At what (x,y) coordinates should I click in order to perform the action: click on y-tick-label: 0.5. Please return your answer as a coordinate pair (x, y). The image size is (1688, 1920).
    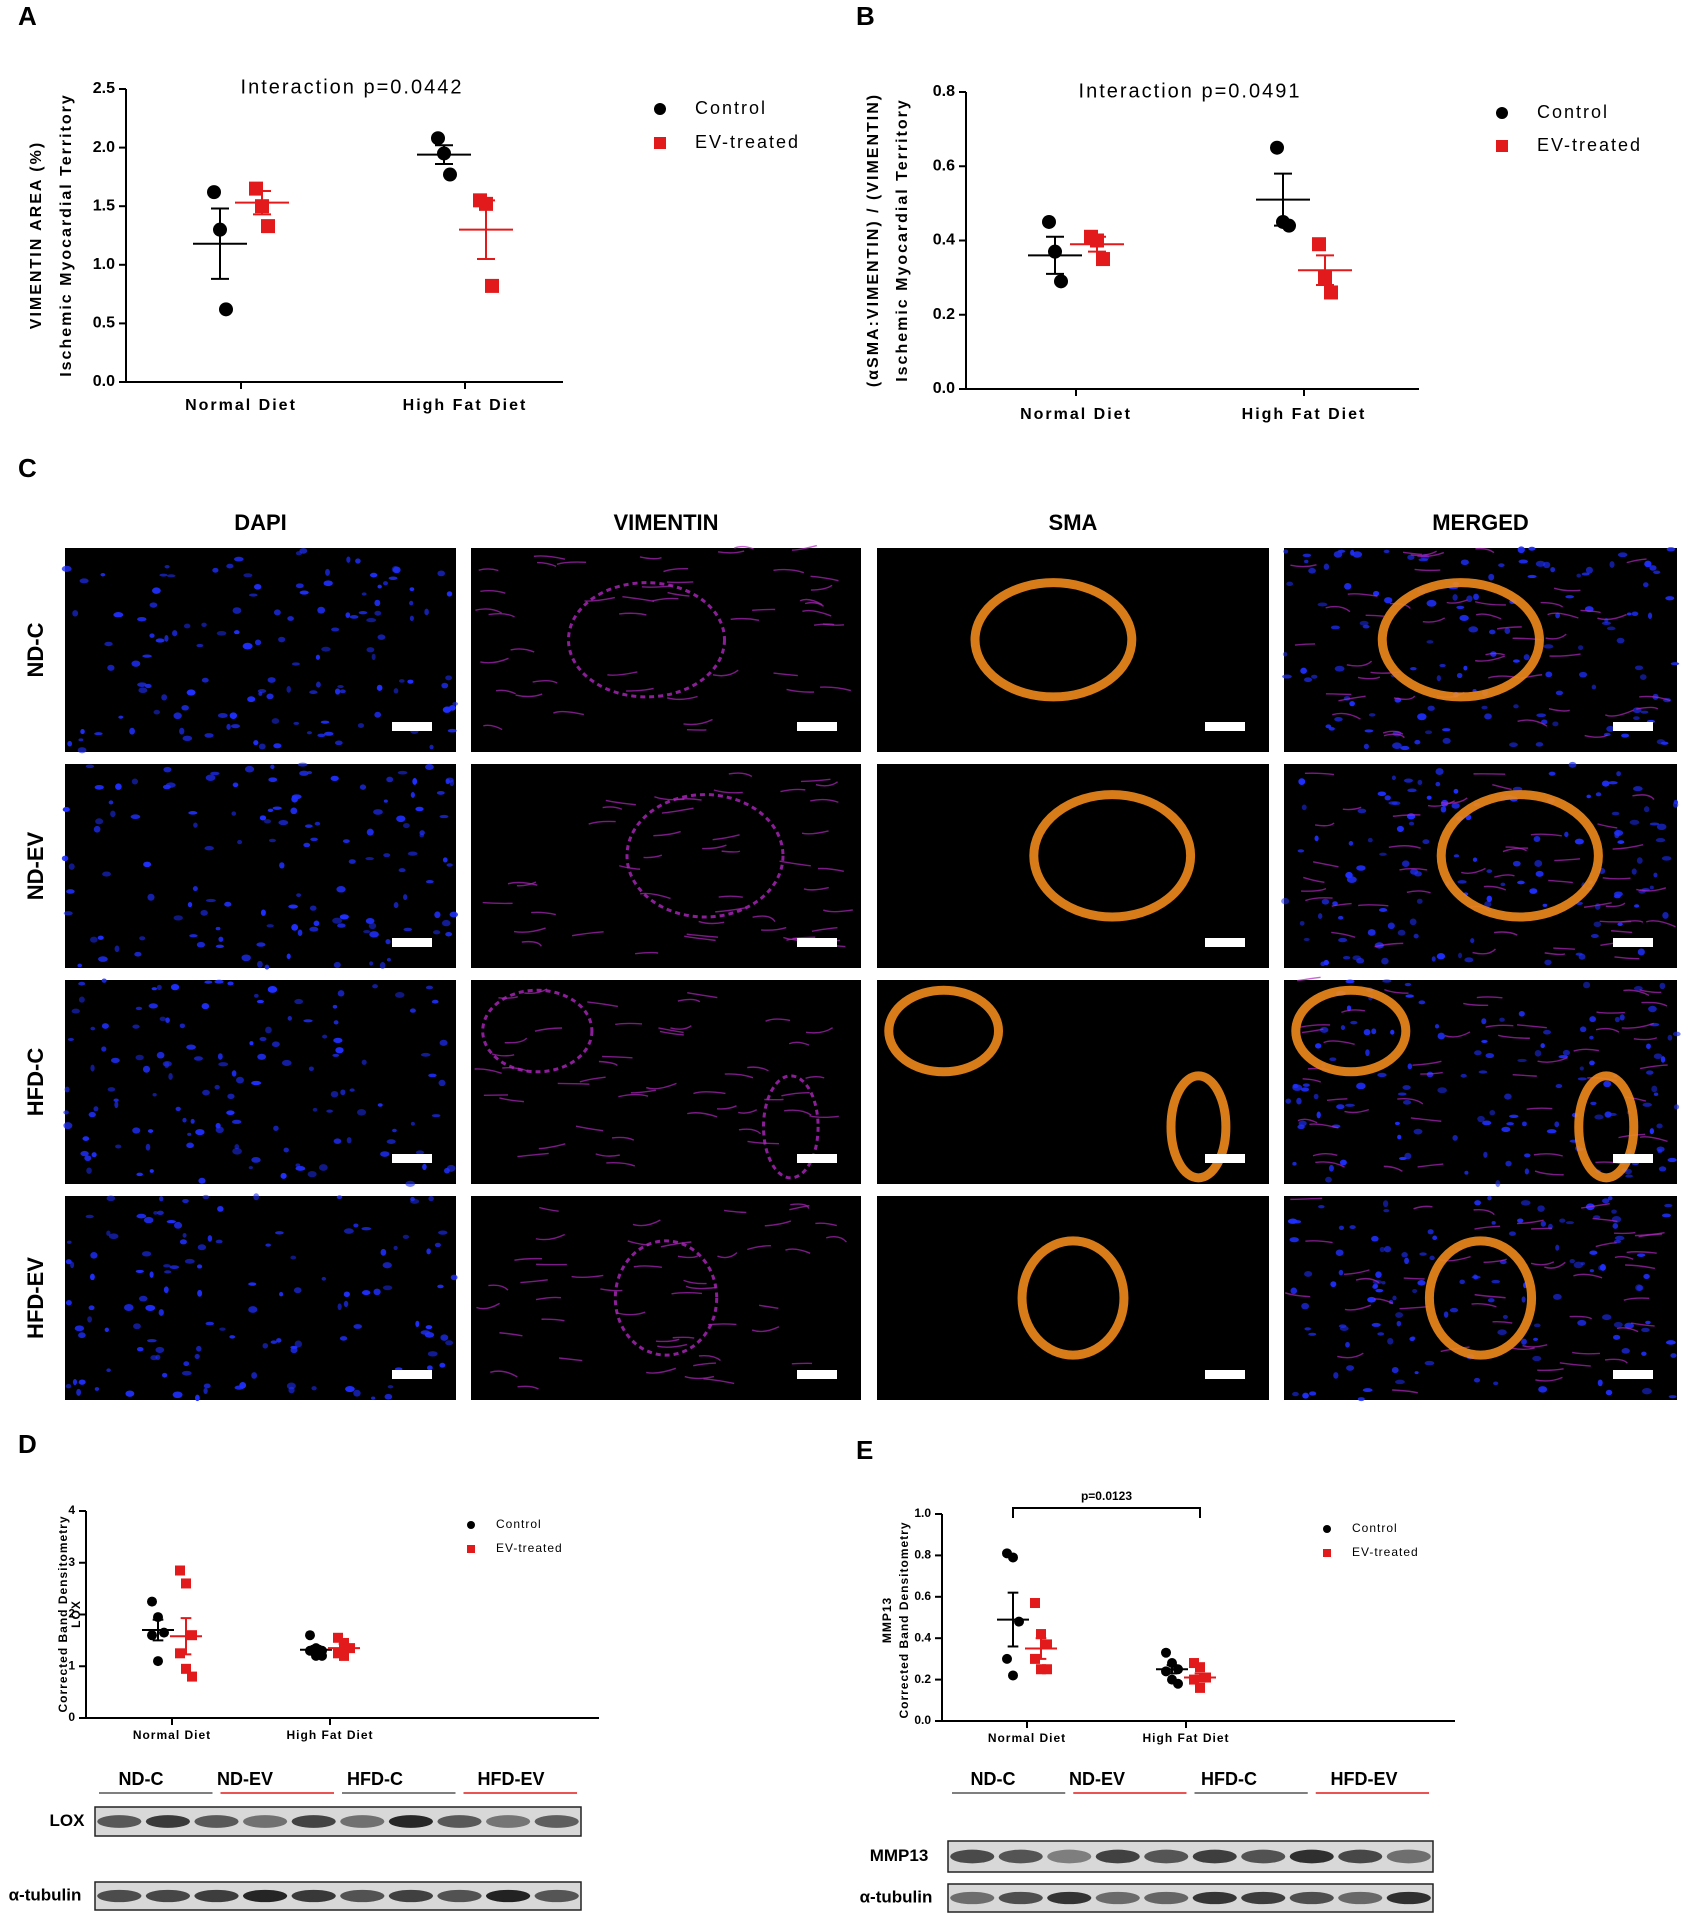
    Looking at the image, I should click on (104, 323).